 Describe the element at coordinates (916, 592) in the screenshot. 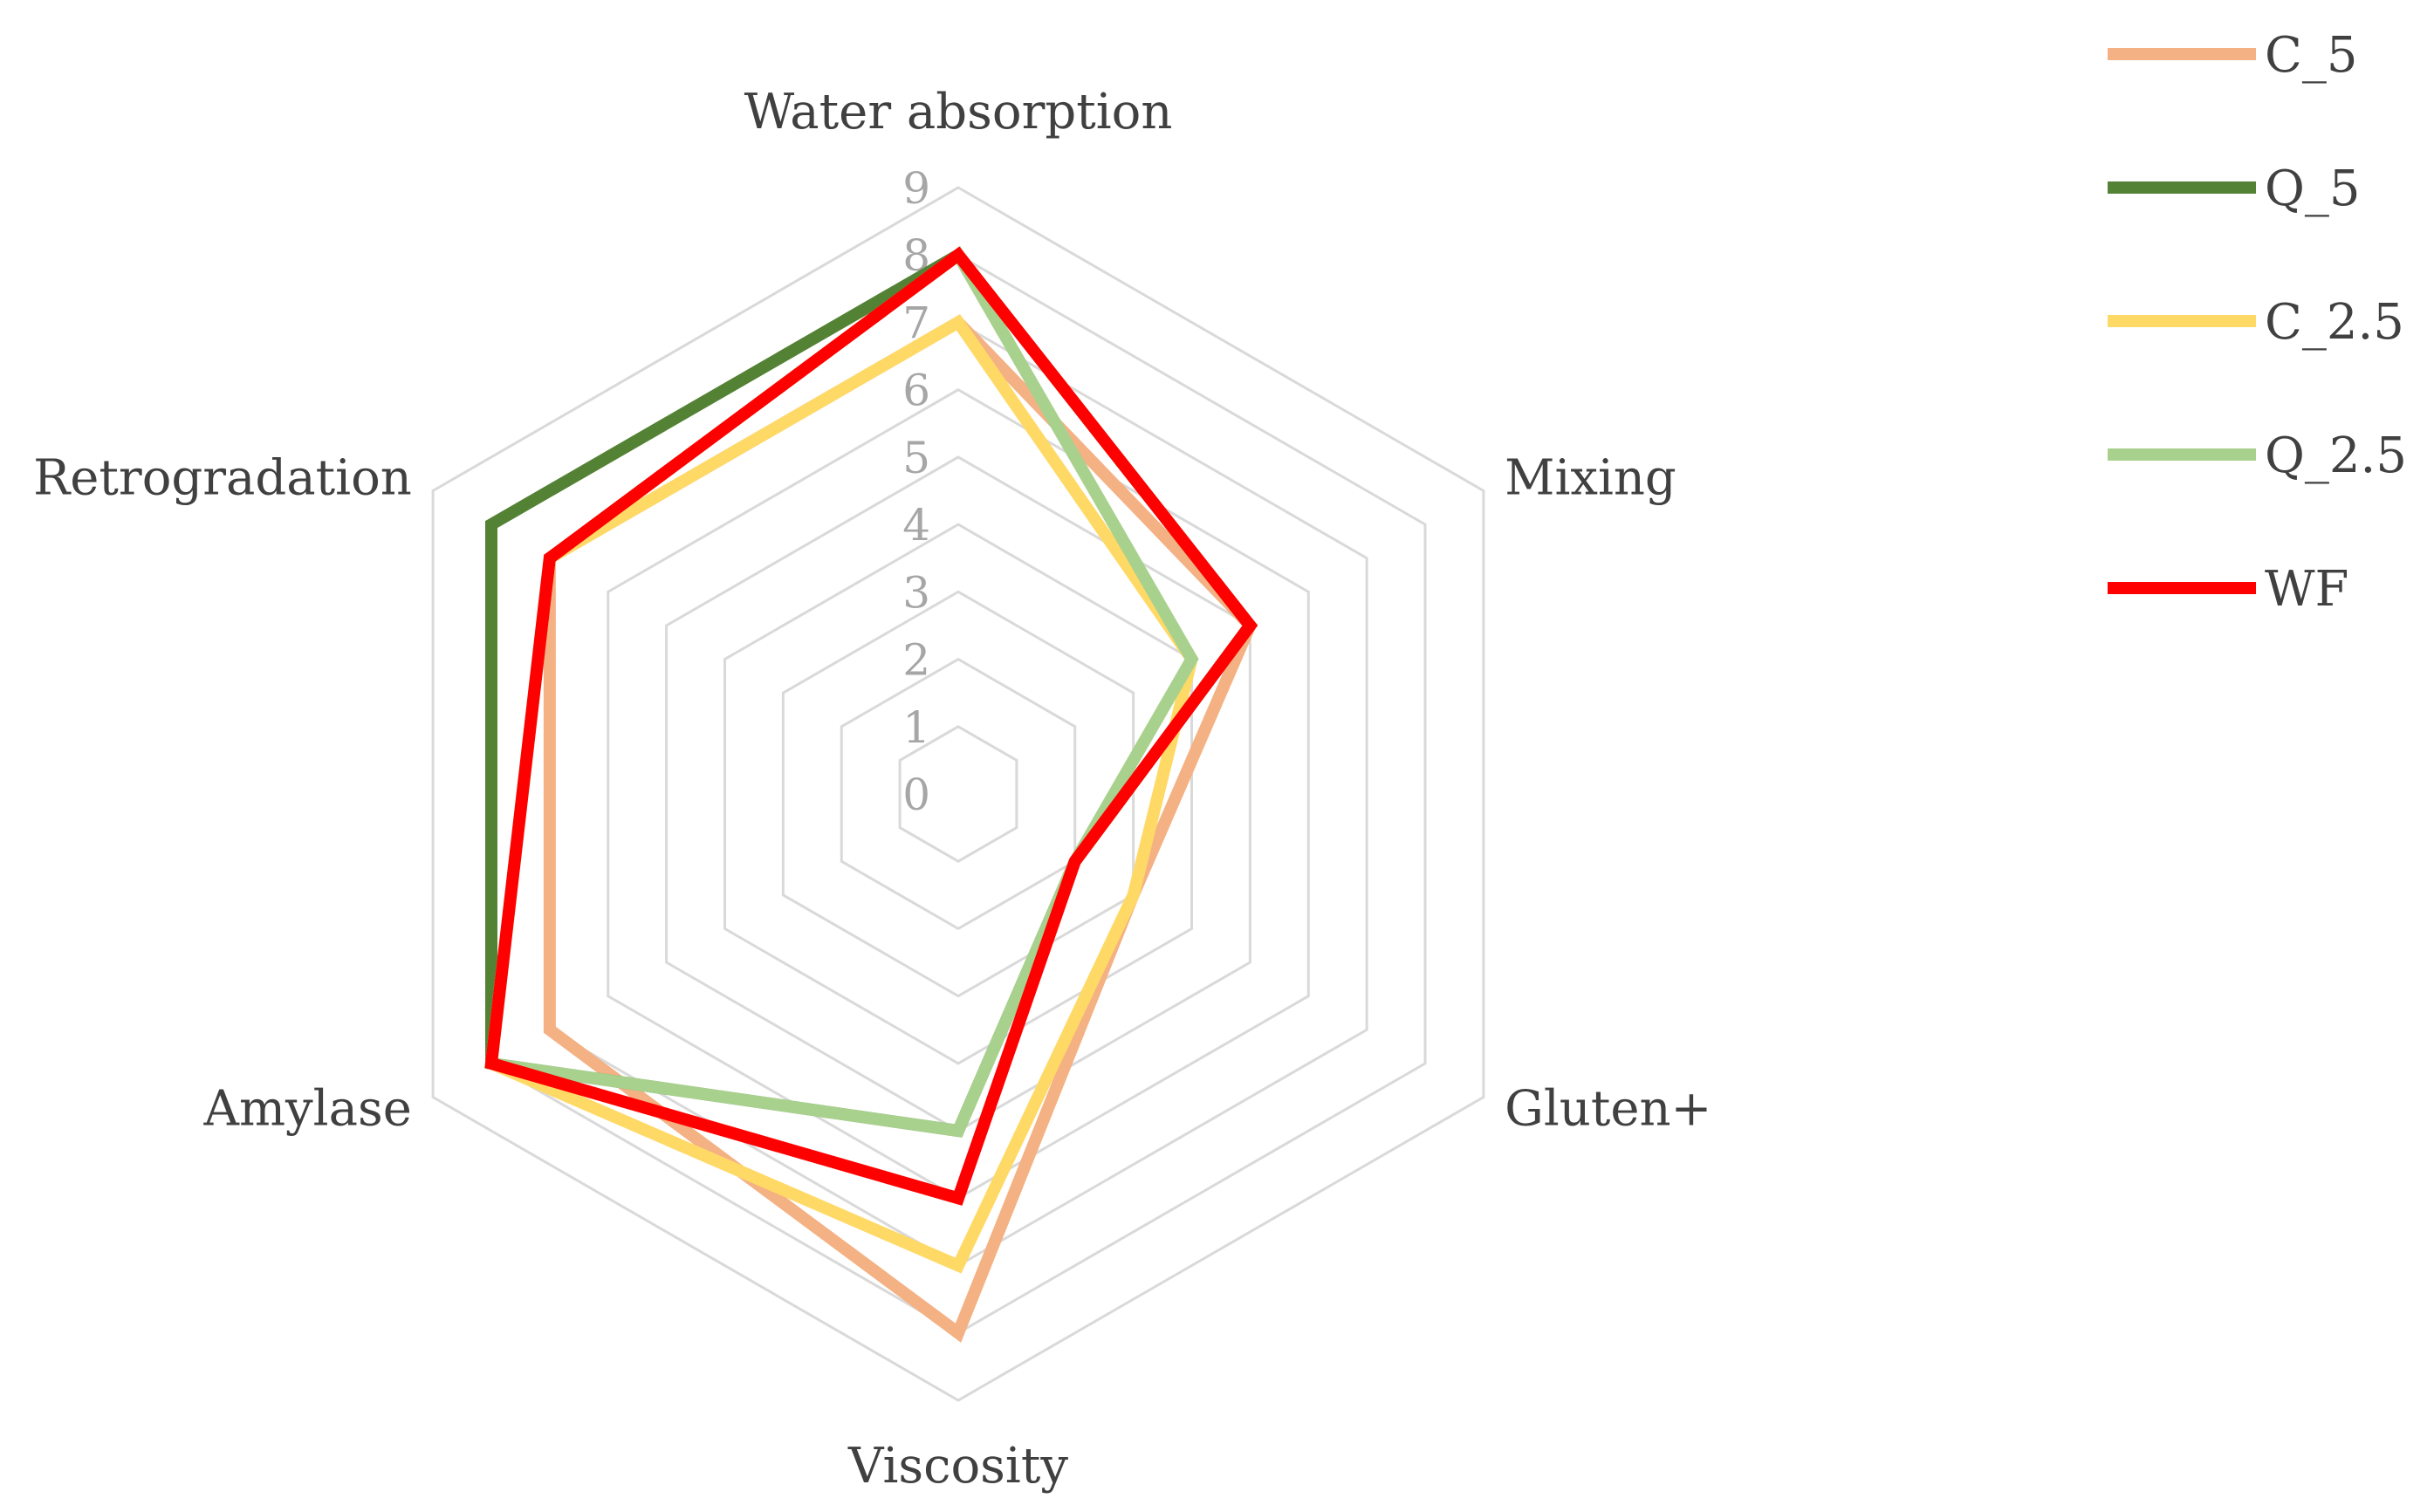

I see `tick-label-3: 3` at that location.